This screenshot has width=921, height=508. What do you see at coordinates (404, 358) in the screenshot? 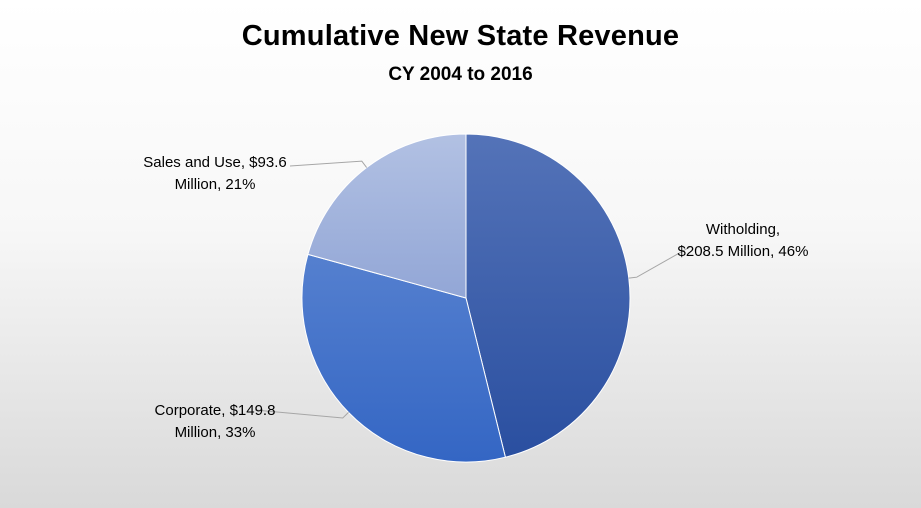
I see `pie-slice-corporate` at bounding box center [404, 358].